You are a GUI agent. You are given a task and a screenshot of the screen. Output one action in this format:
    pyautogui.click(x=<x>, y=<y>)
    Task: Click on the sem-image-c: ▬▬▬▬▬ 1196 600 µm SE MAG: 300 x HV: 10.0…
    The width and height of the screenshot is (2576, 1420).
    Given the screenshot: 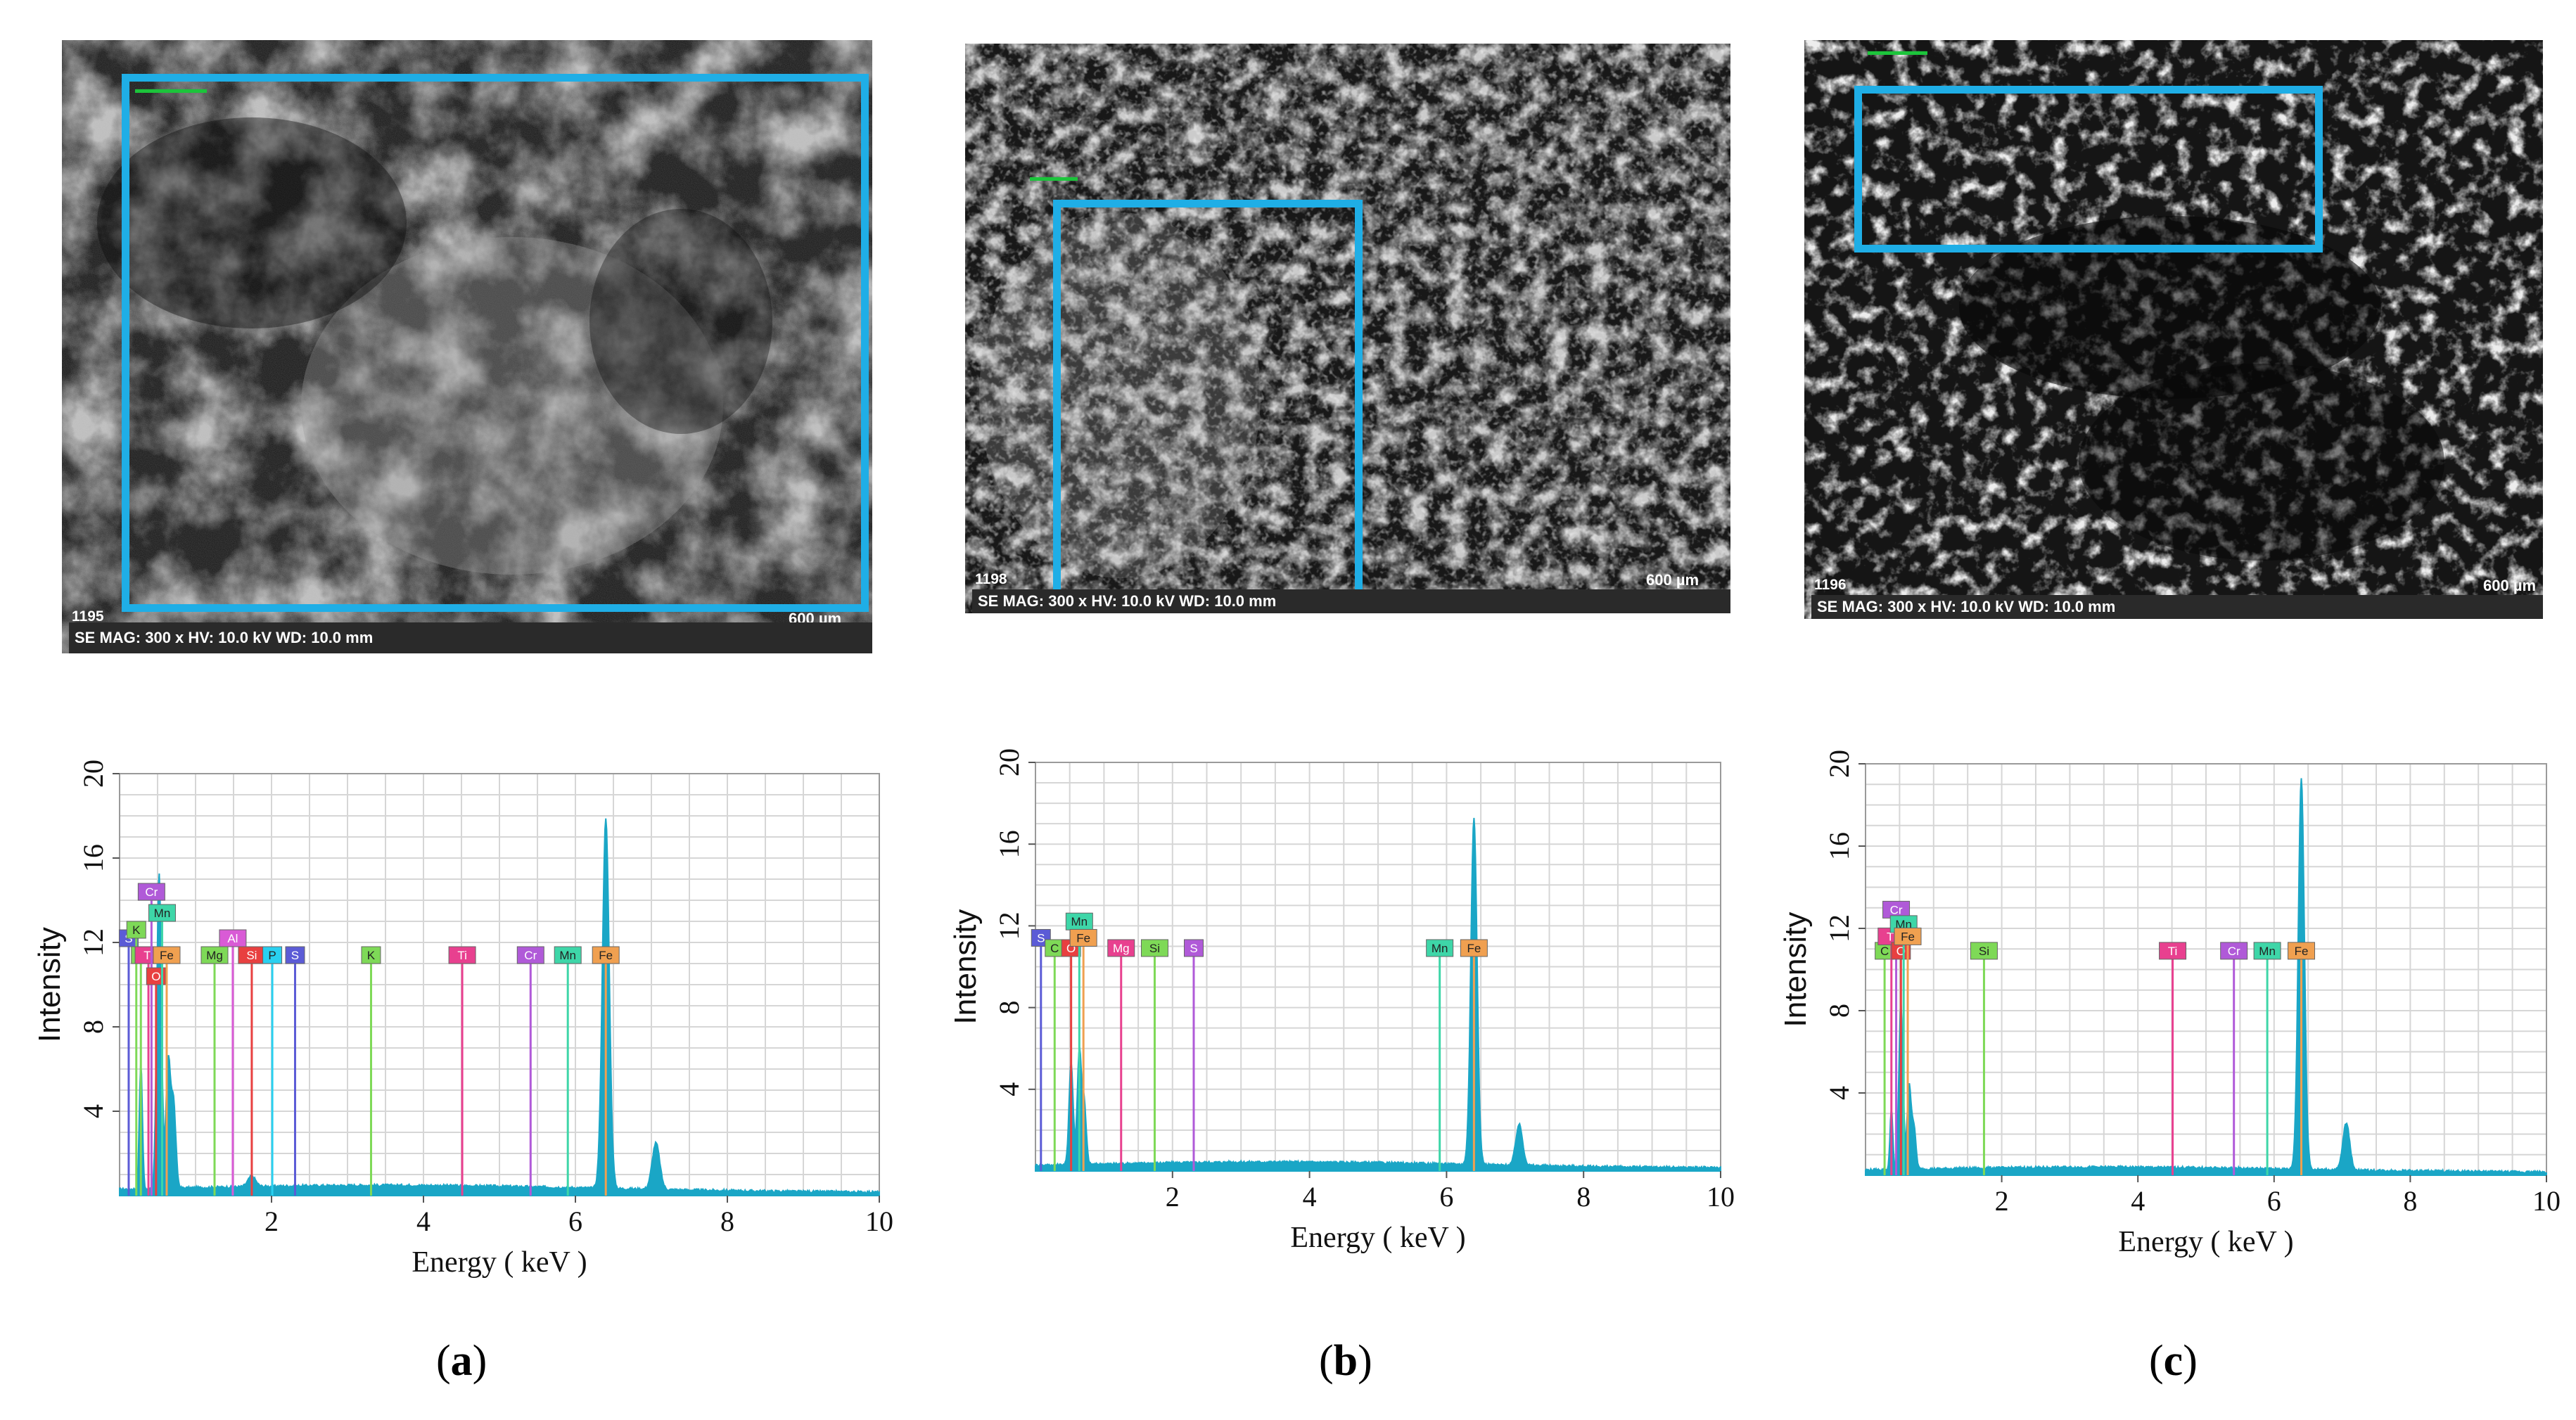 What is the action you would take?
    pyautogui.click(x=2173, y=329)
    